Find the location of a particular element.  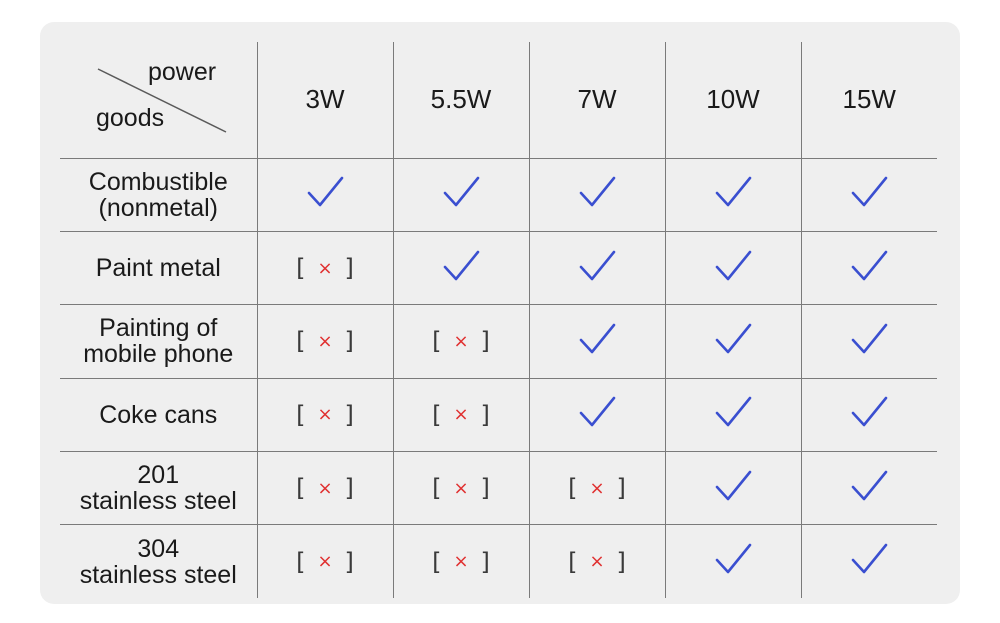

goods-label-cell: 304 stainless steel is located at coordinates (159, 561).